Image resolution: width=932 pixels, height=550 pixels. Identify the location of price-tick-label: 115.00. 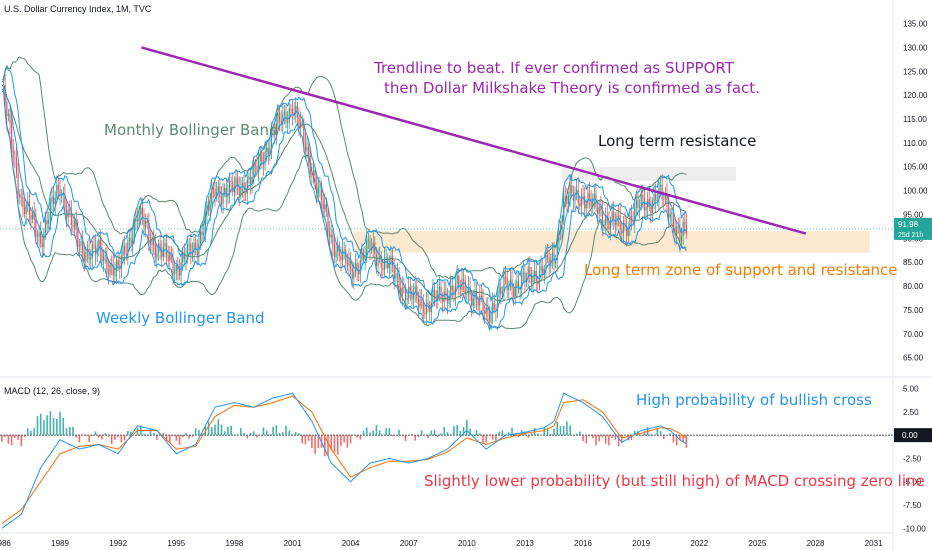
(915, 119).